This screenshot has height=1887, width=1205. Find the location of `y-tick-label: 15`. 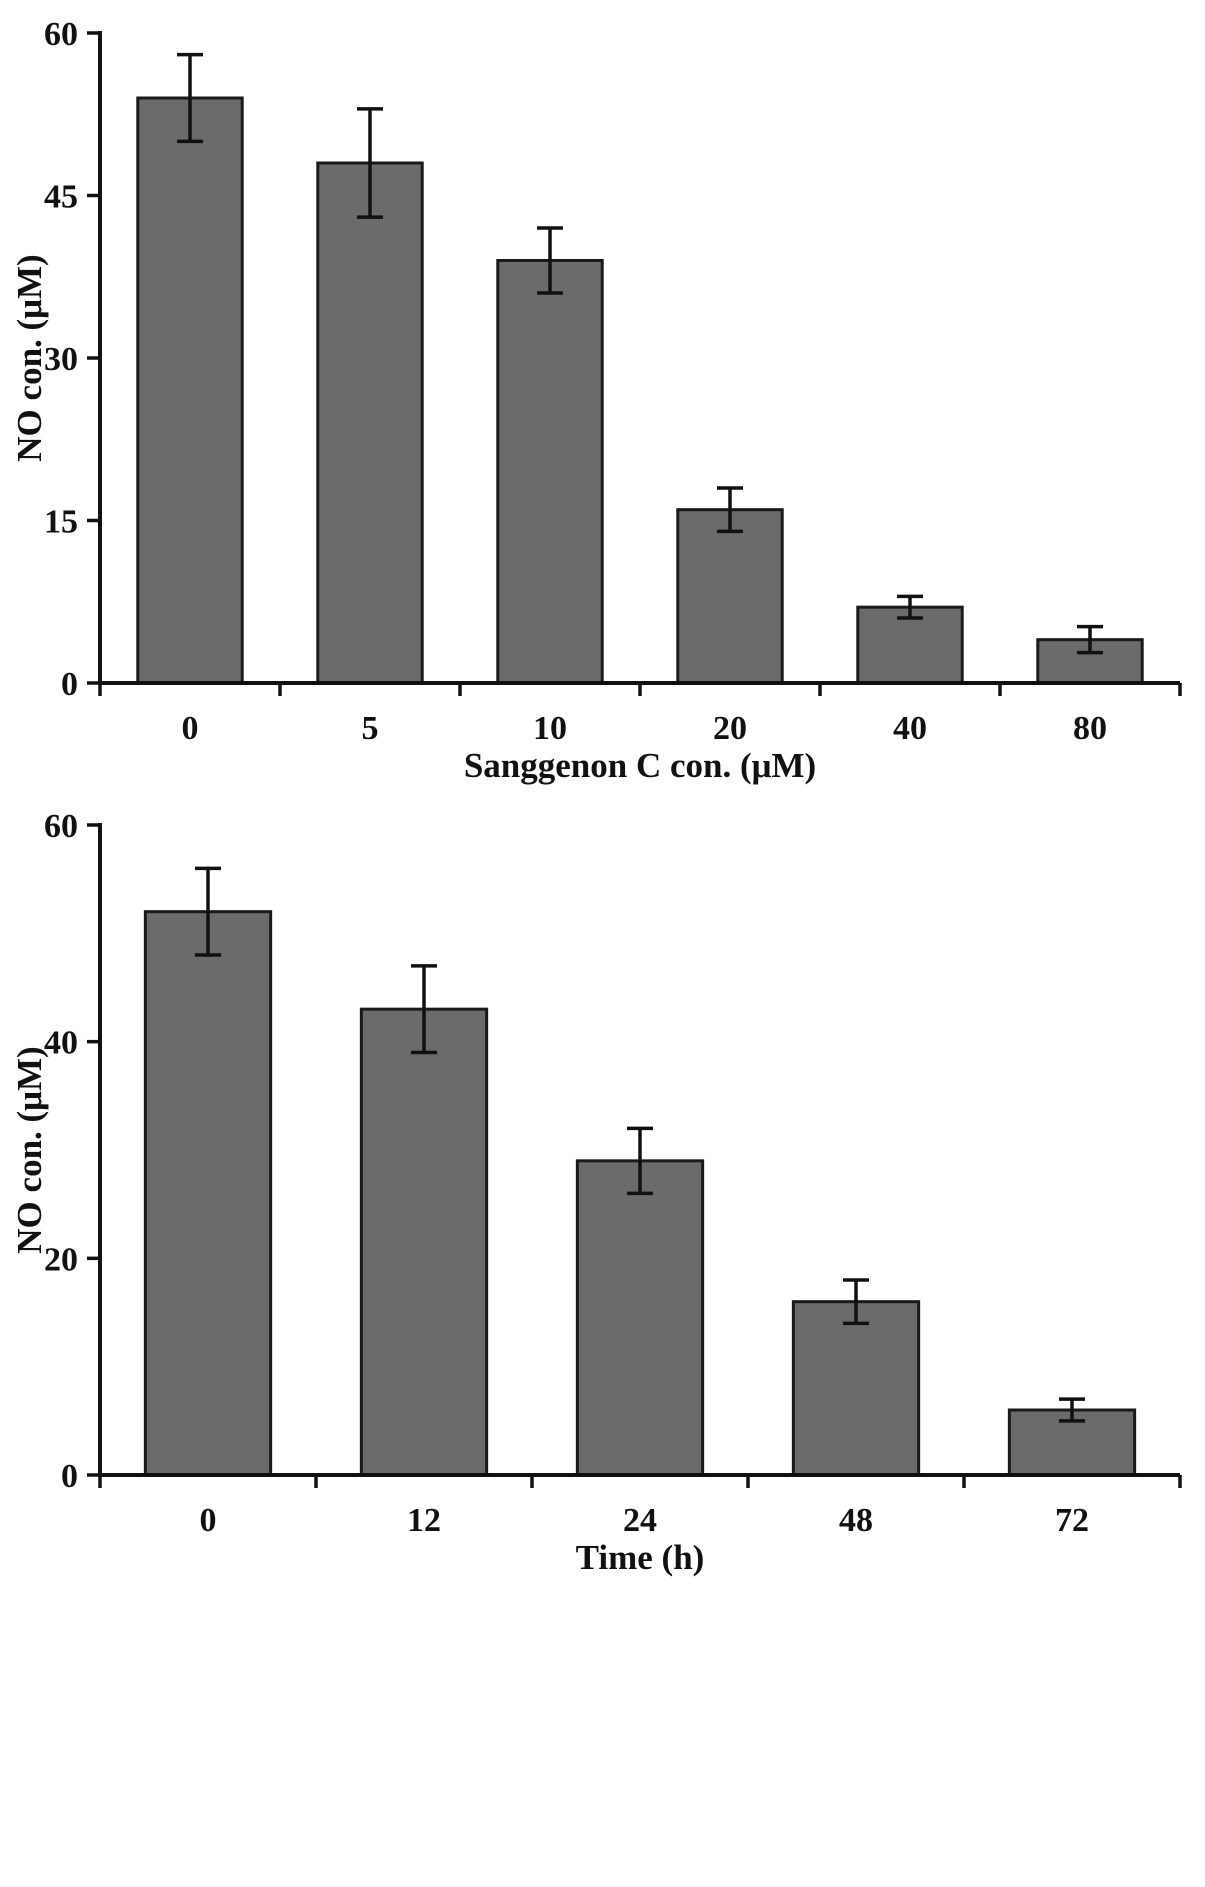

y-tick-label: 15 is located at coordinates (61, 522).